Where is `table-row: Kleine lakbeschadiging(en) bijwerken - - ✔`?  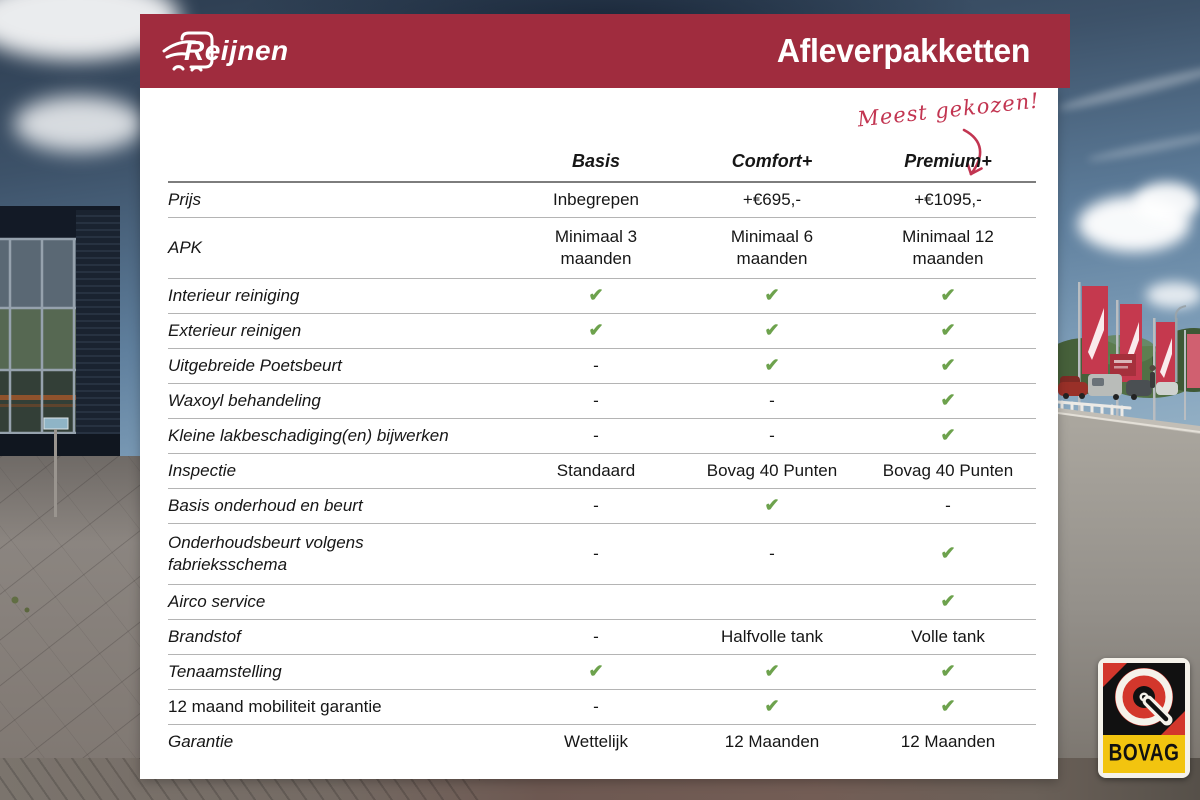 table-row: Kleine lakbeschadiging(en) bijwerken - - ✔ is located at coordinates (602, 436).